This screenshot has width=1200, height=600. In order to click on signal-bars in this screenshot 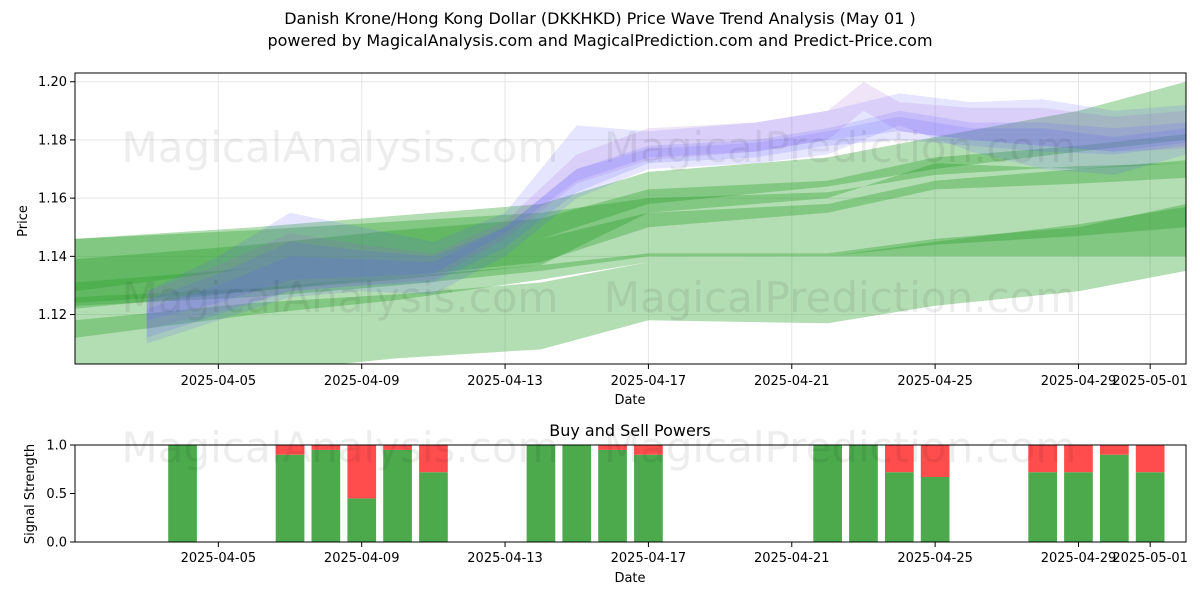, I will do `click(666, 493)`.